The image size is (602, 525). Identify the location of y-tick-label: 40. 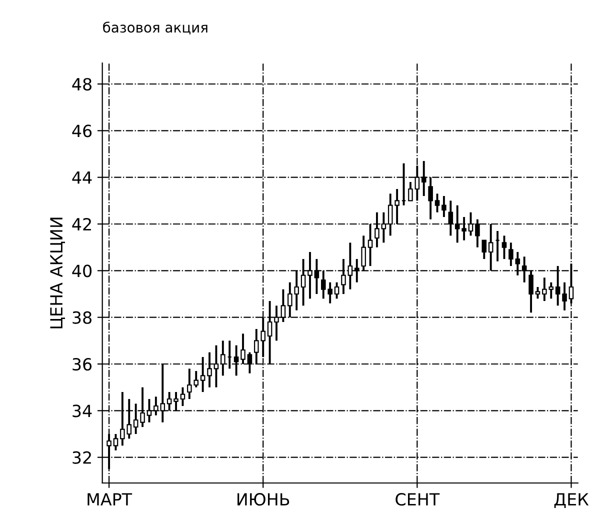
(82, 271).